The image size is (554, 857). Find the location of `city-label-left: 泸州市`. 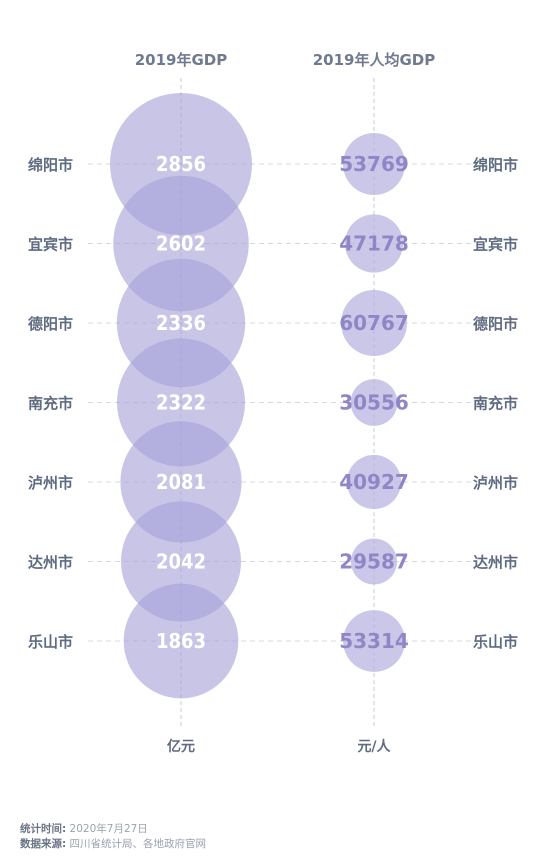

city-label-left: 泸州市 is located at coordinates (50, 483).